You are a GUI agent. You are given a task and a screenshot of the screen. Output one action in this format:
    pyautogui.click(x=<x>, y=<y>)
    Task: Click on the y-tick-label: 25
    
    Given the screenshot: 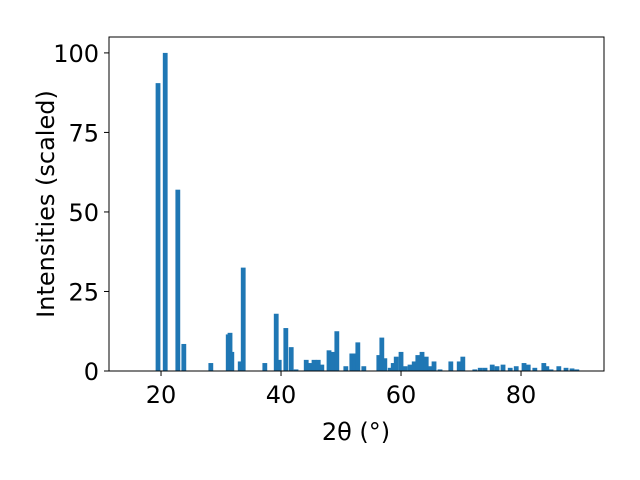 What is the action you would take?
    pyautogui.click(x=83, y=292)
    